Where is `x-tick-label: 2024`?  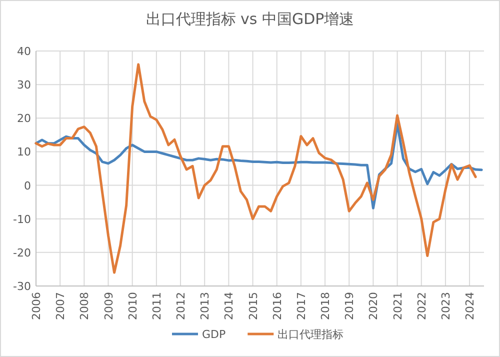 x-tick-label: 2024 is located at coordinates (470, 306).